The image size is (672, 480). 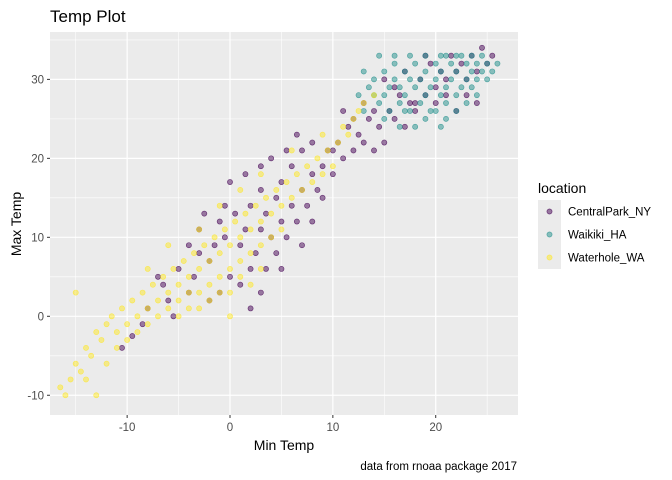 I want to click on y-axis-ticks: -10 0 10 20 30, so click(x=38, y=238).